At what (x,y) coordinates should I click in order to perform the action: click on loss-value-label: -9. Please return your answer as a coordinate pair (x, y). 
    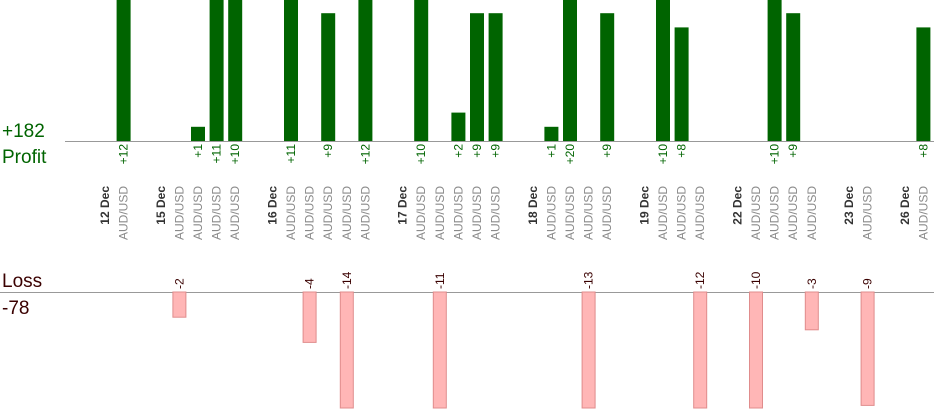
    Looking at the image, I should click on (868, 283).